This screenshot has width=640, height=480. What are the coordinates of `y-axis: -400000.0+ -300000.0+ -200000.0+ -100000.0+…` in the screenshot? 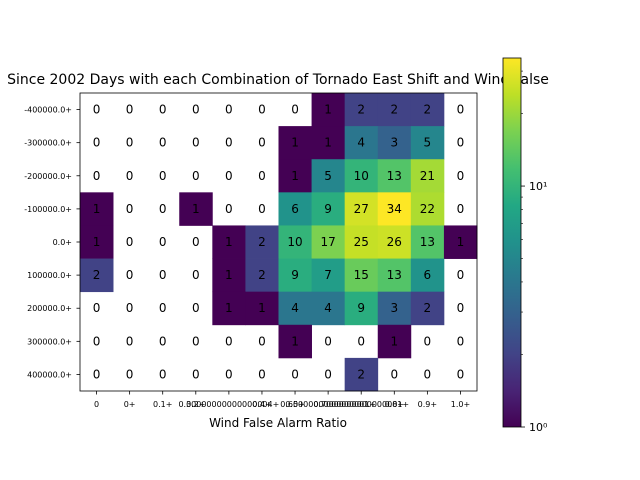 It's located at (52, 242).